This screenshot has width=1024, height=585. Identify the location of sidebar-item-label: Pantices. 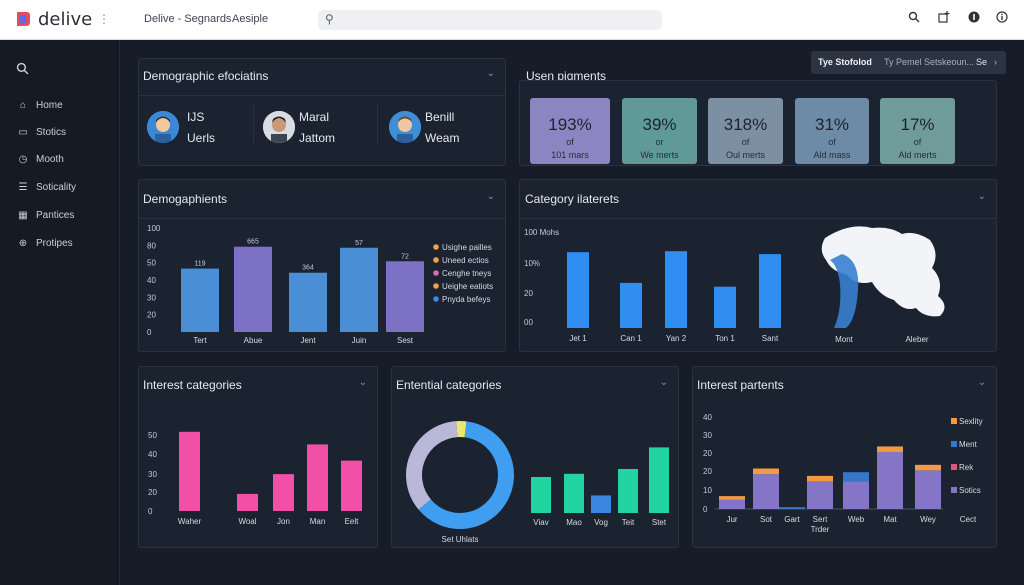
(55, 215).